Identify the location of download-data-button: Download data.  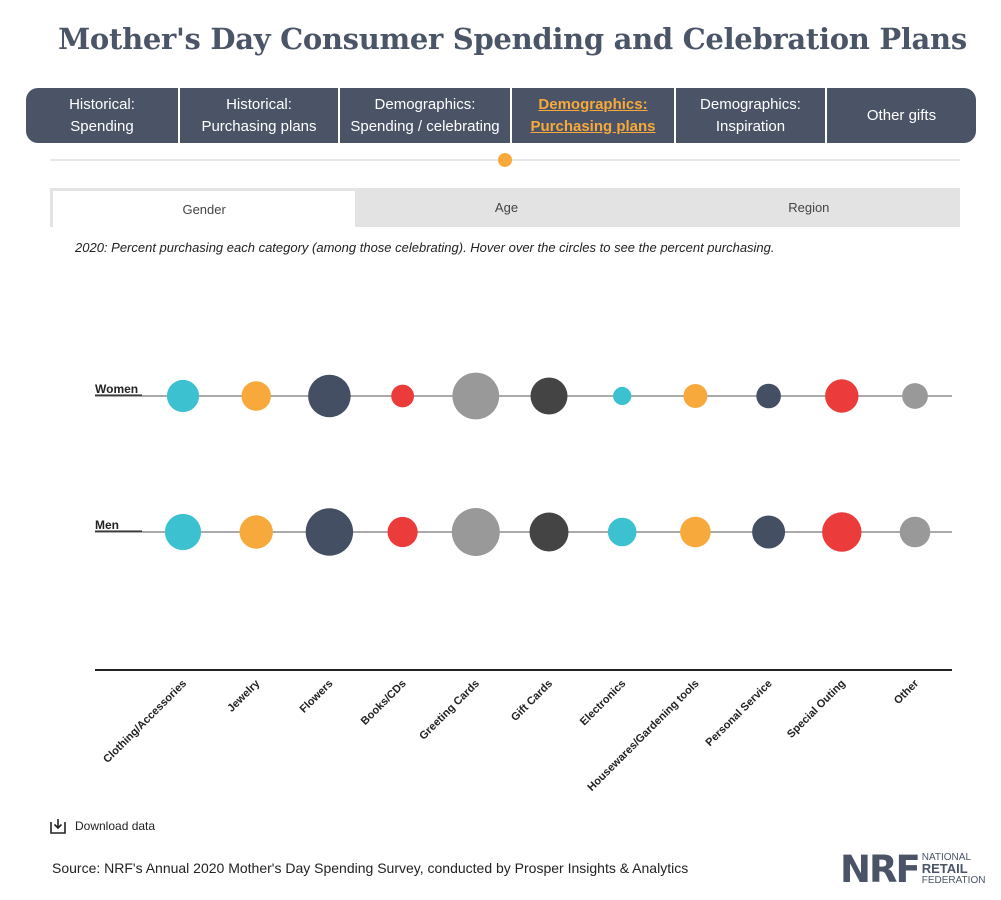
(102, 826).